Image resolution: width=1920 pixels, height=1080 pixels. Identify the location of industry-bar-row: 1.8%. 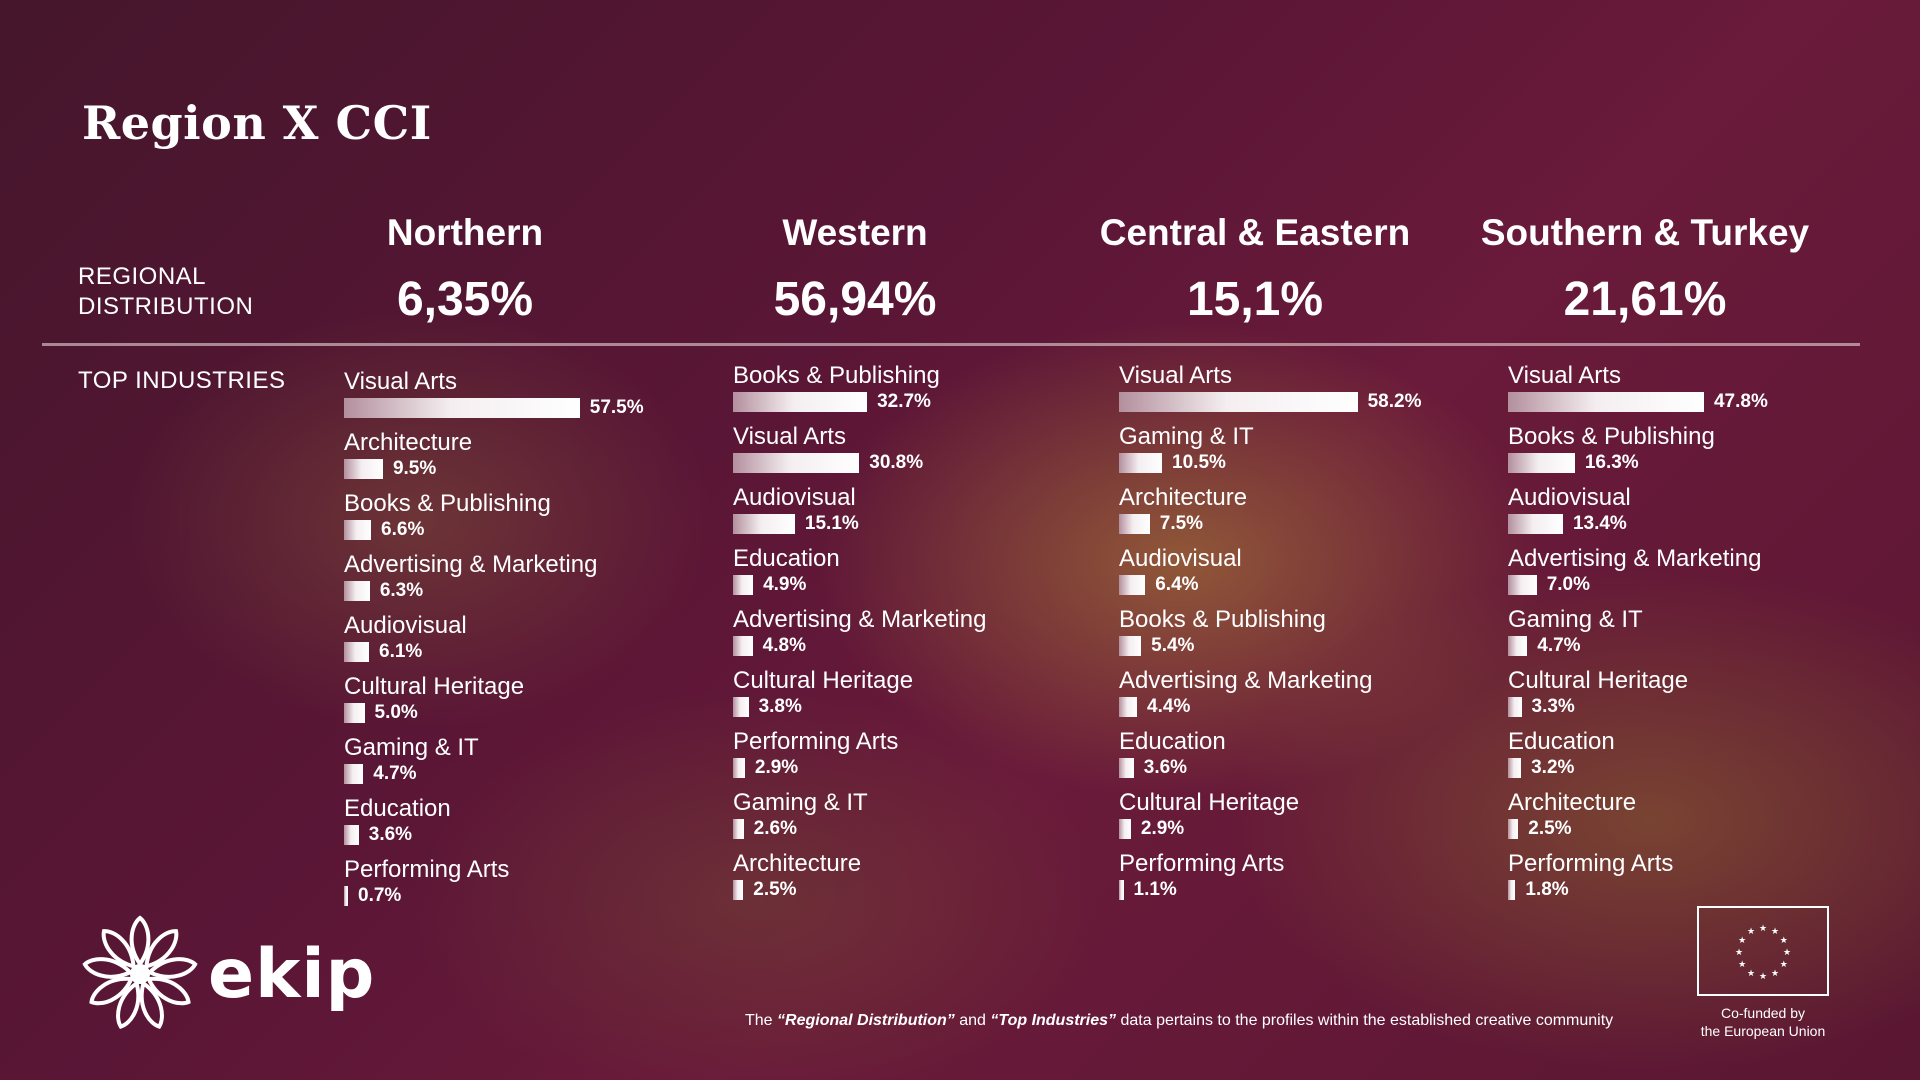
(1698, 890).